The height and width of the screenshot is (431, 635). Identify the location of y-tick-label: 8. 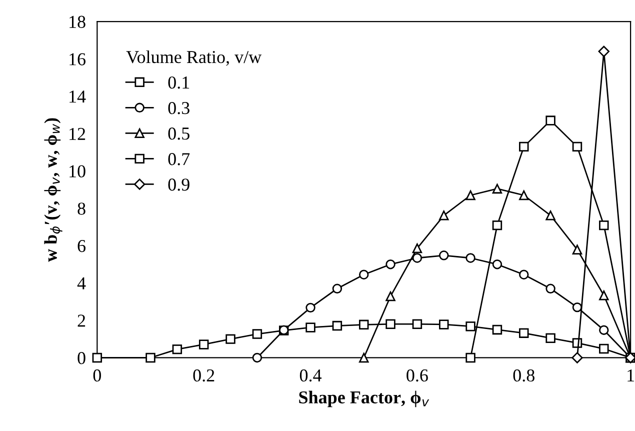
(82, 208).